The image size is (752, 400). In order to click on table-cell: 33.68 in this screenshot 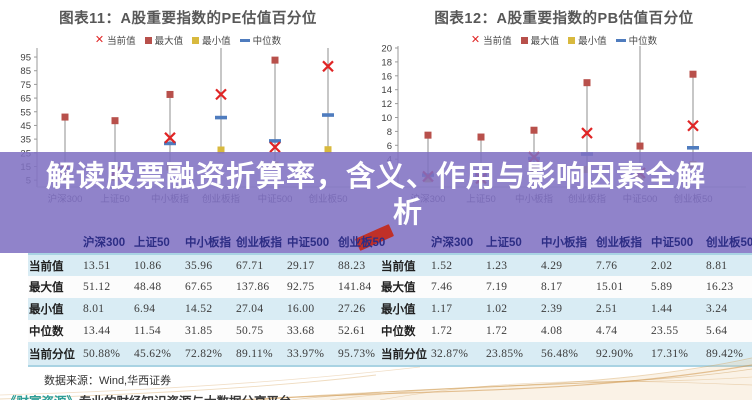, I will do `click(301, 331)`.